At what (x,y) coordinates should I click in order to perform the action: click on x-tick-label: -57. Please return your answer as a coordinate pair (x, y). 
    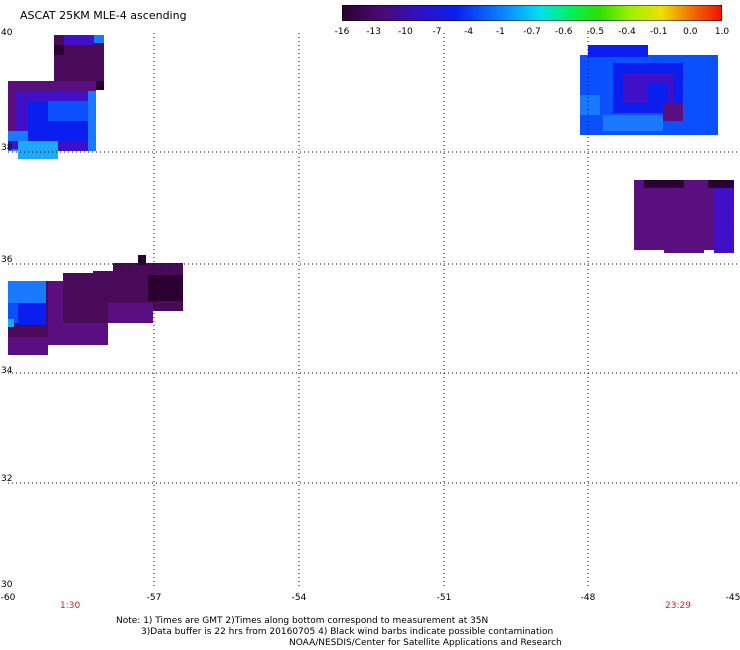
    Looking at the image, I should click on (154, 598).